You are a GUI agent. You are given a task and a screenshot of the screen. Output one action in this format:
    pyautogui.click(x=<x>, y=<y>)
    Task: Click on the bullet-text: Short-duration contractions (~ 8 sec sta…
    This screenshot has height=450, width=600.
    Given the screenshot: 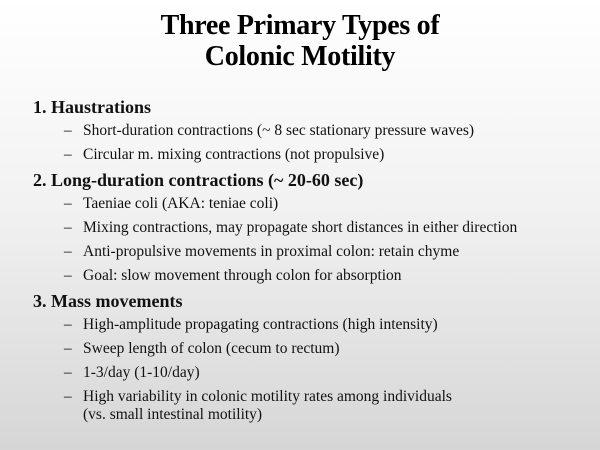 What is the action you would take?
    pyautogui.click(x=279, y=130)
    